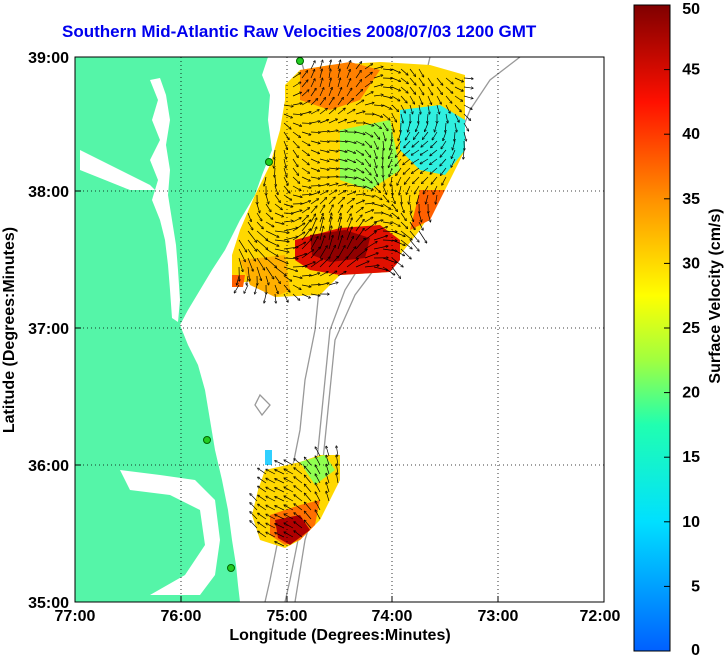  What do you see at coordinates (691, 393) in the screenshot?
I see `colorbar-tick-label: 20` at bounding box center [691, 393].